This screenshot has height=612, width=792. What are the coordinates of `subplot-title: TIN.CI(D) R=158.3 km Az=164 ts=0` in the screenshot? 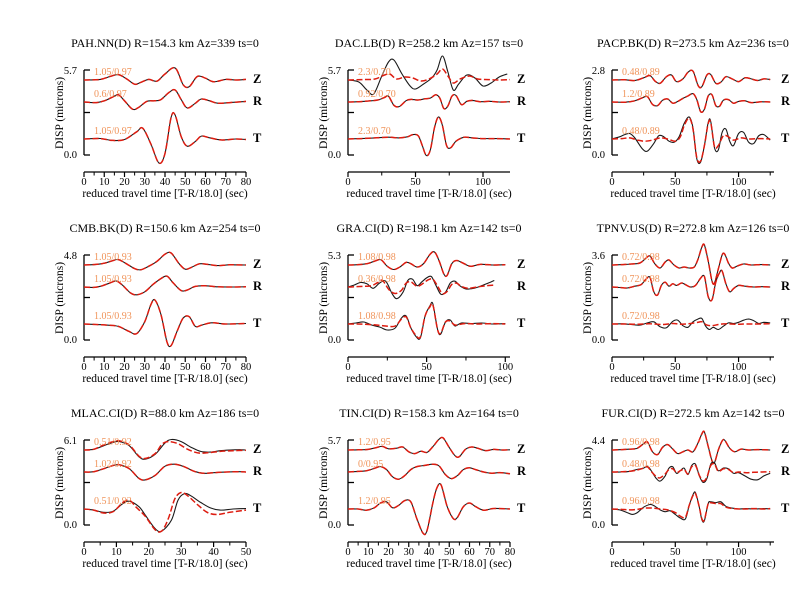 It's located at (429, 413).